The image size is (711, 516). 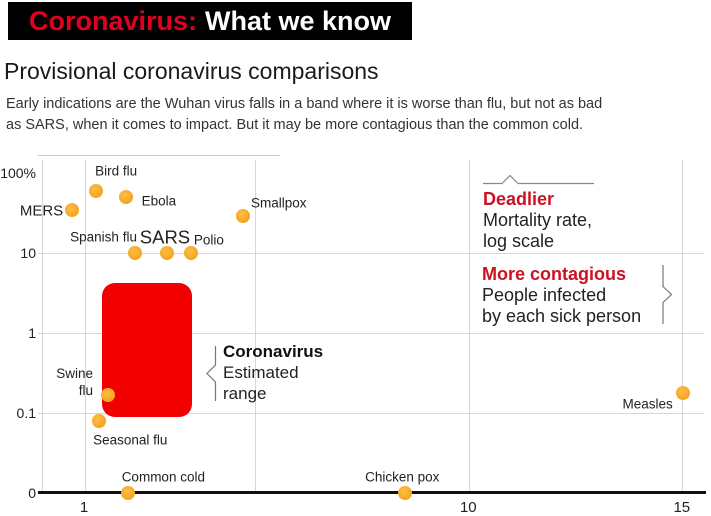 I want to click on coronavirus-annotation: Coronavirus Estimated range, so click(x=273, y=372).